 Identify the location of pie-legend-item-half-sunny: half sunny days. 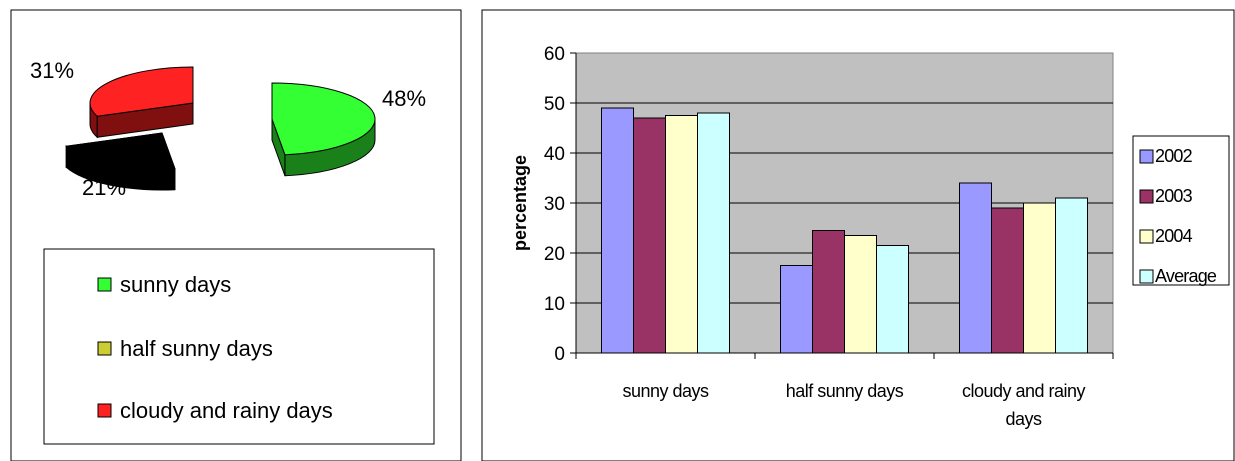
(185, 348).